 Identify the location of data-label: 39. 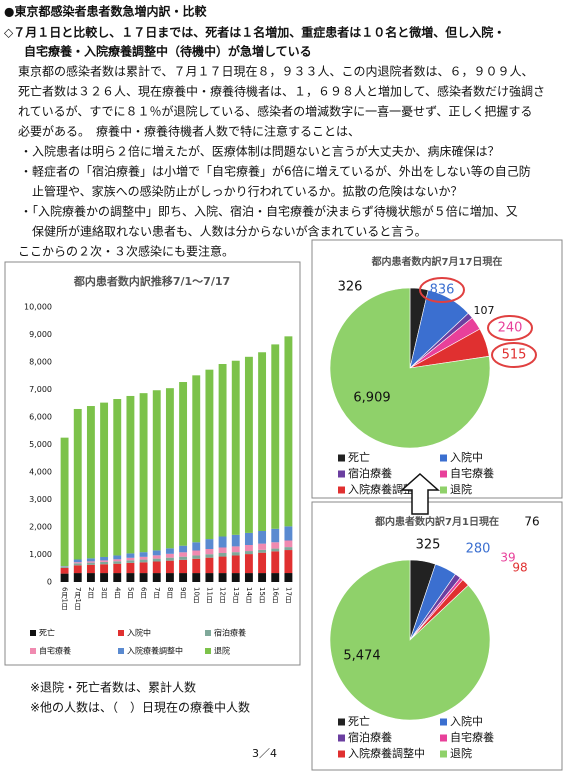
(507, 558).